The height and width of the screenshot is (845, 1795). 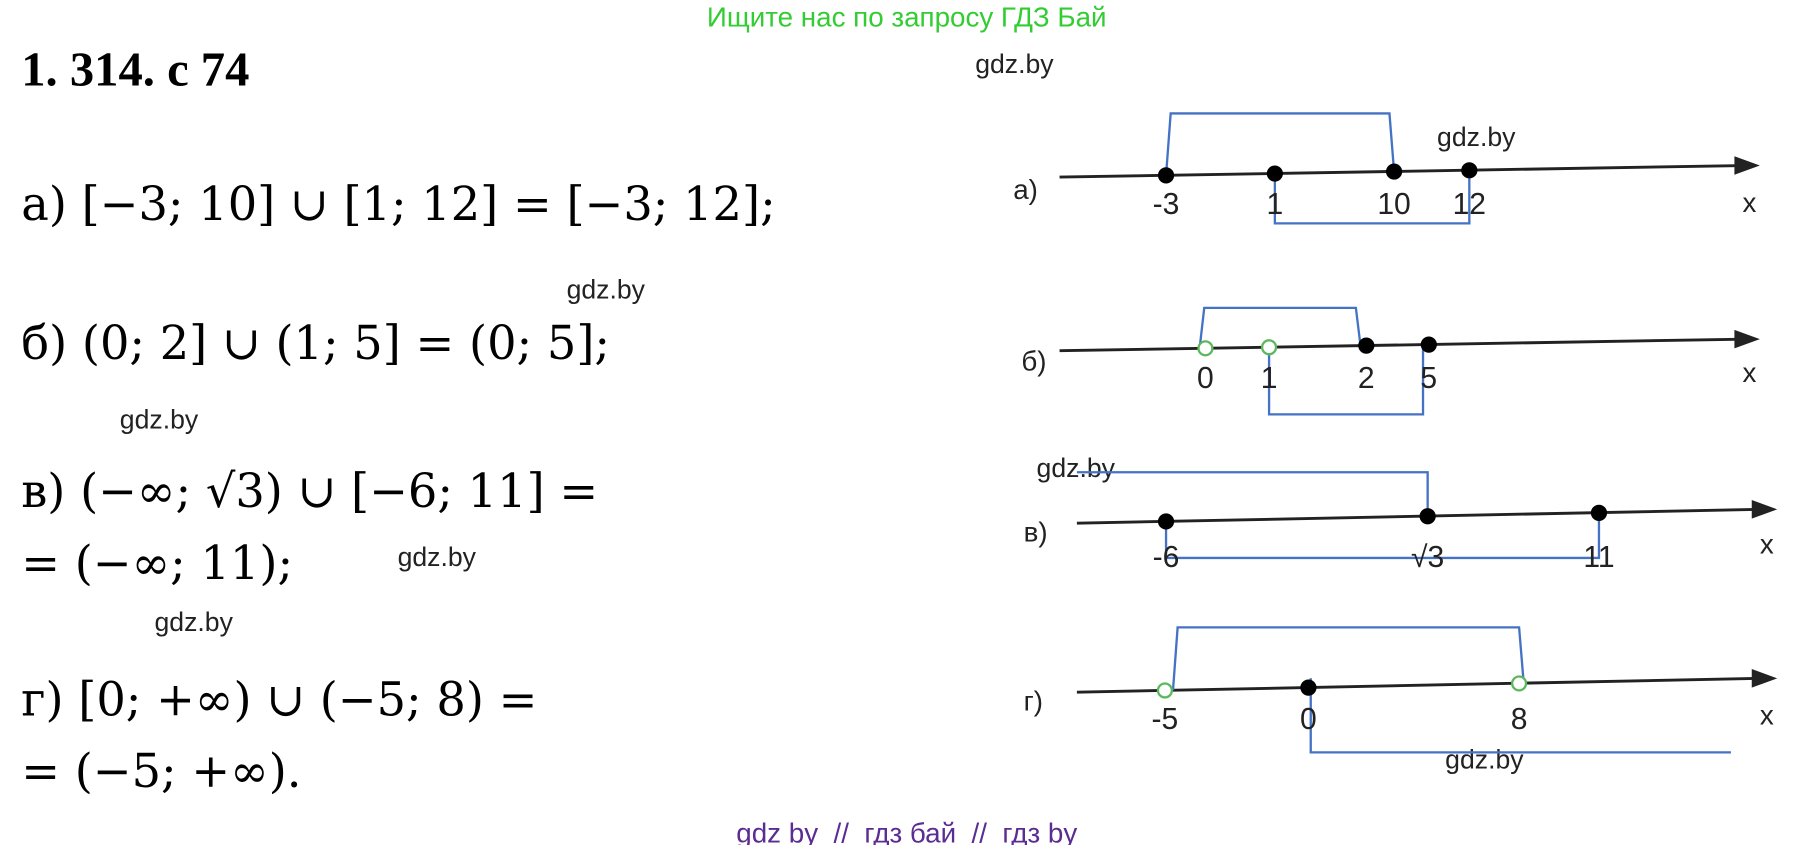 I want to click on point-label: -3, so click(x=1166, y=204).